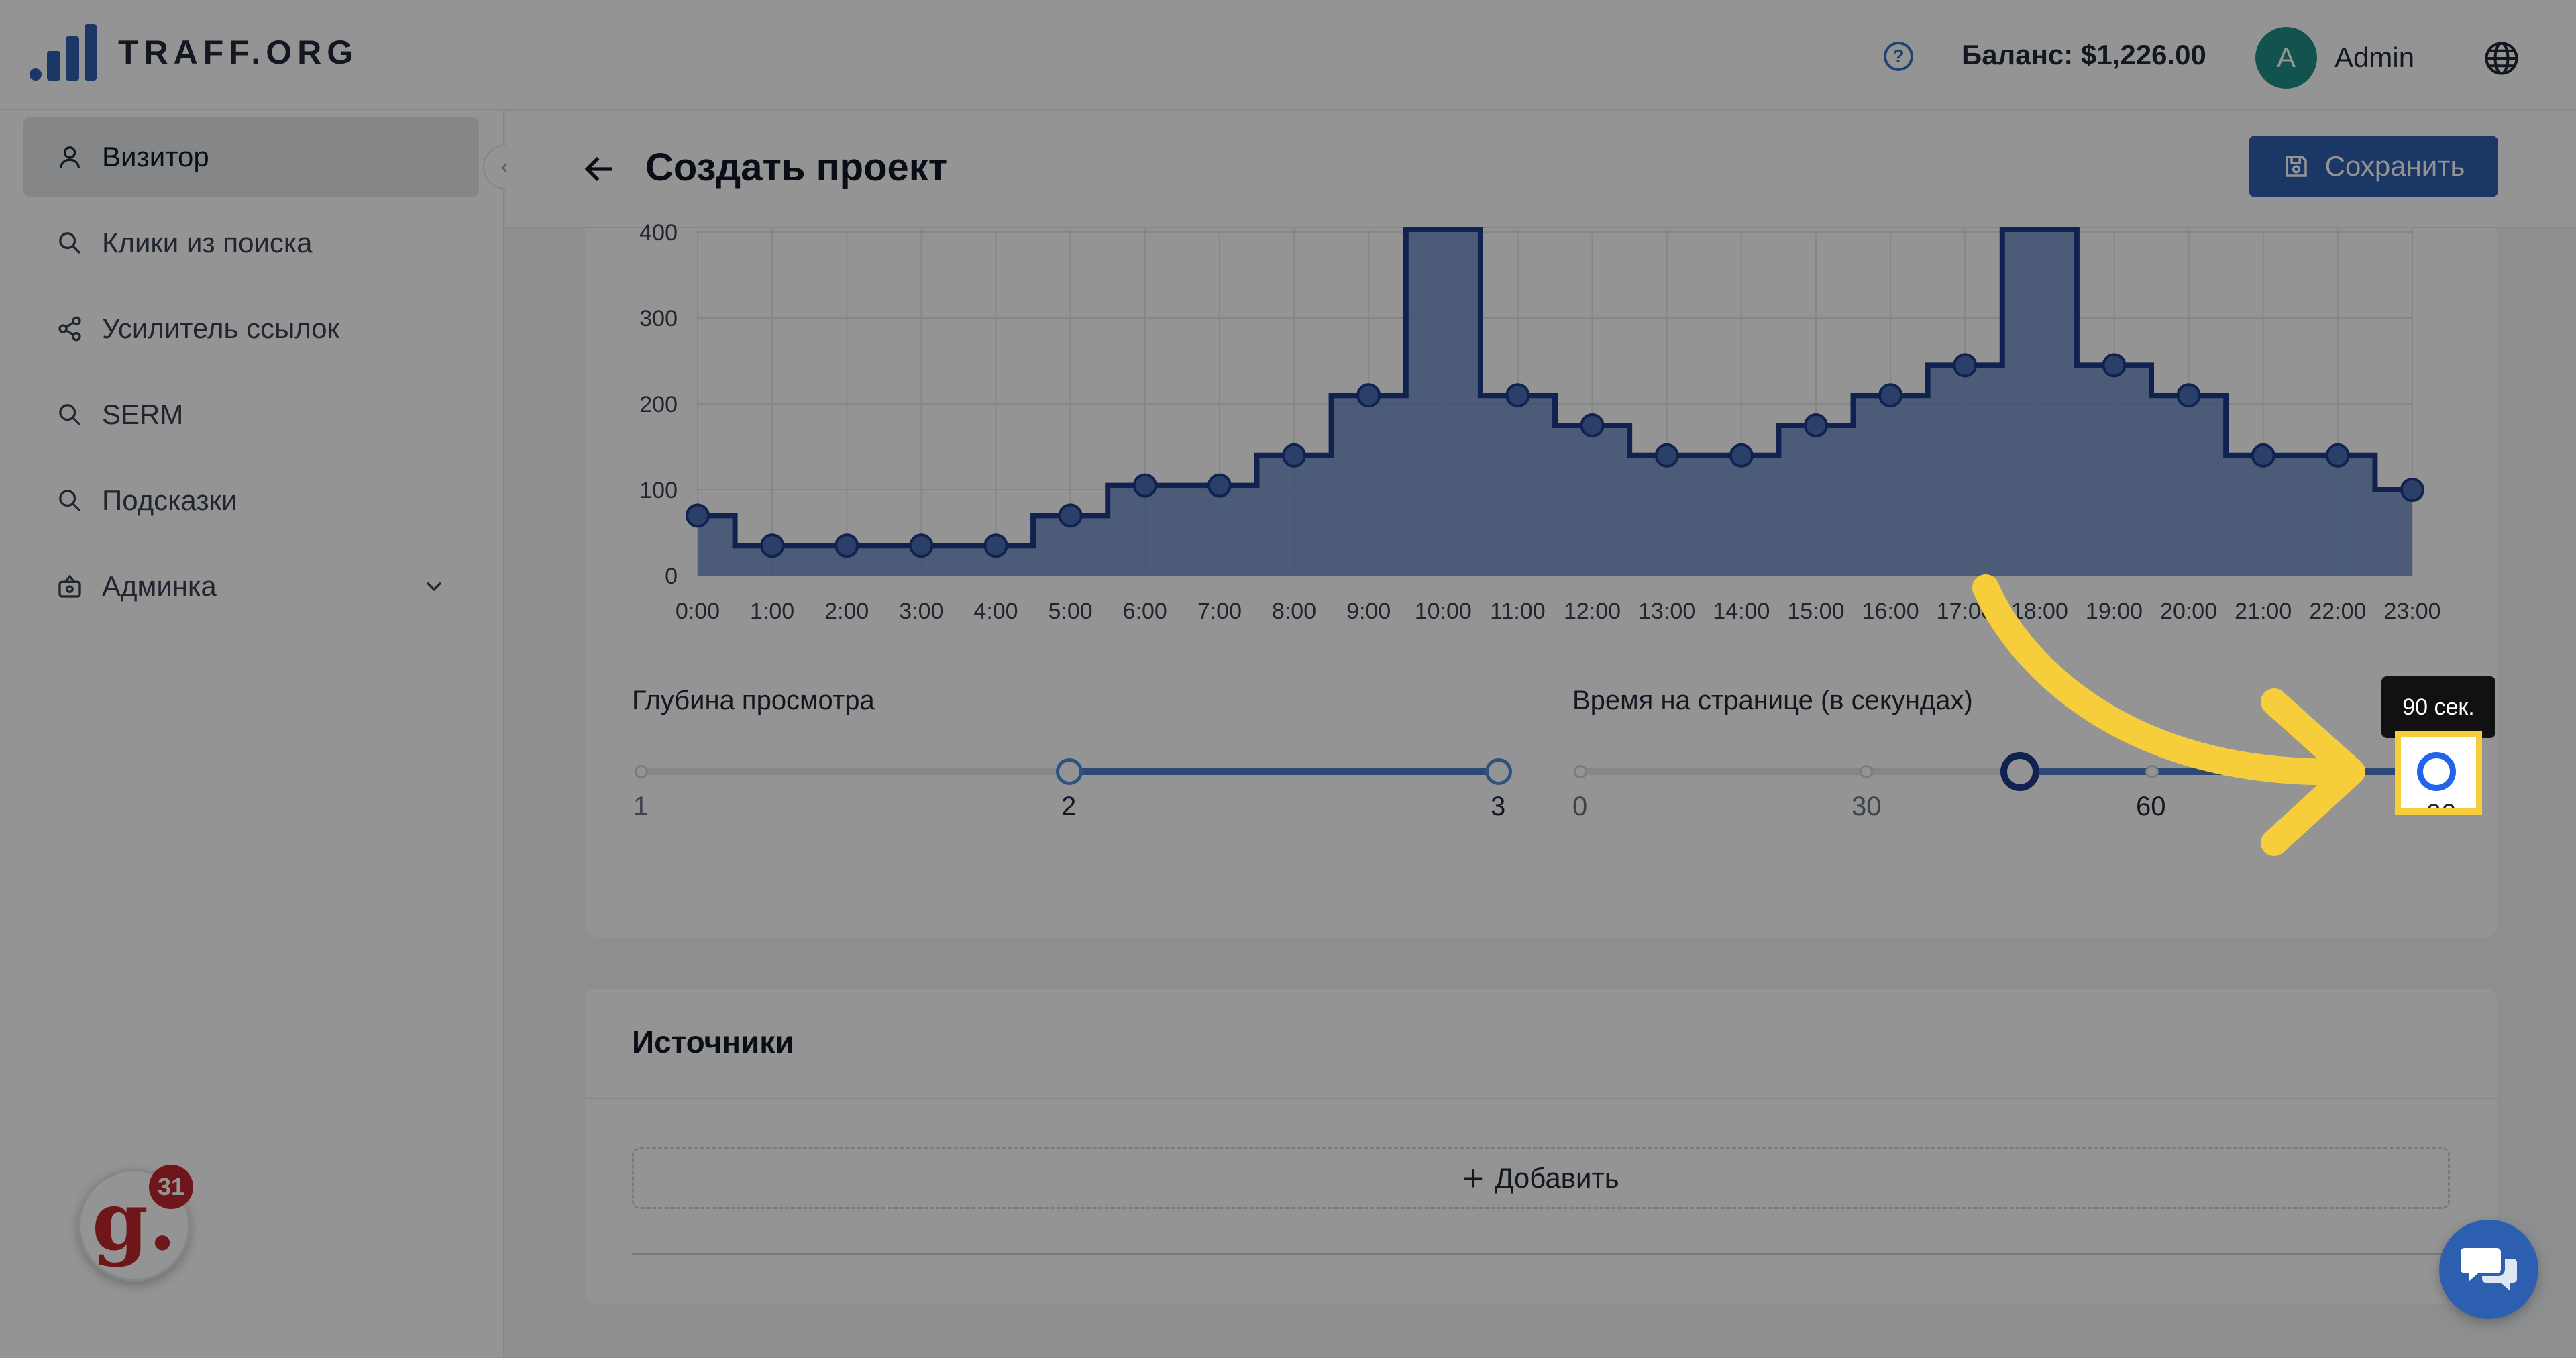  What do you see at coordinates (2286, 58) in the screenshot?
I see `avatar: A` at bounding box center [2286, 58].